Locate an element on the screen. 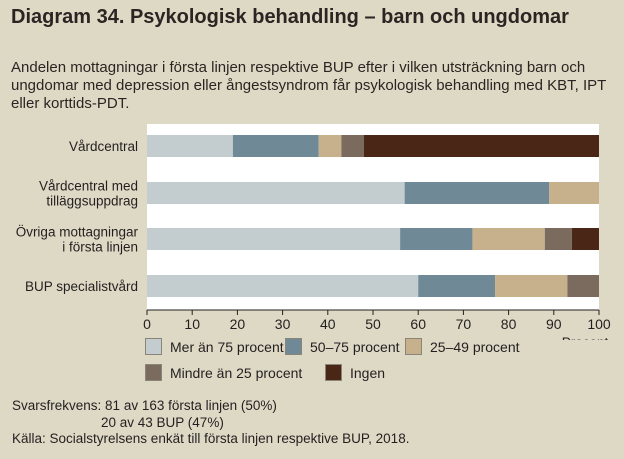 This screenshot has width=624, height=459. response-rate-first-line: 81 av 163 första linjen (50%) is located at coordinates (191, 405).